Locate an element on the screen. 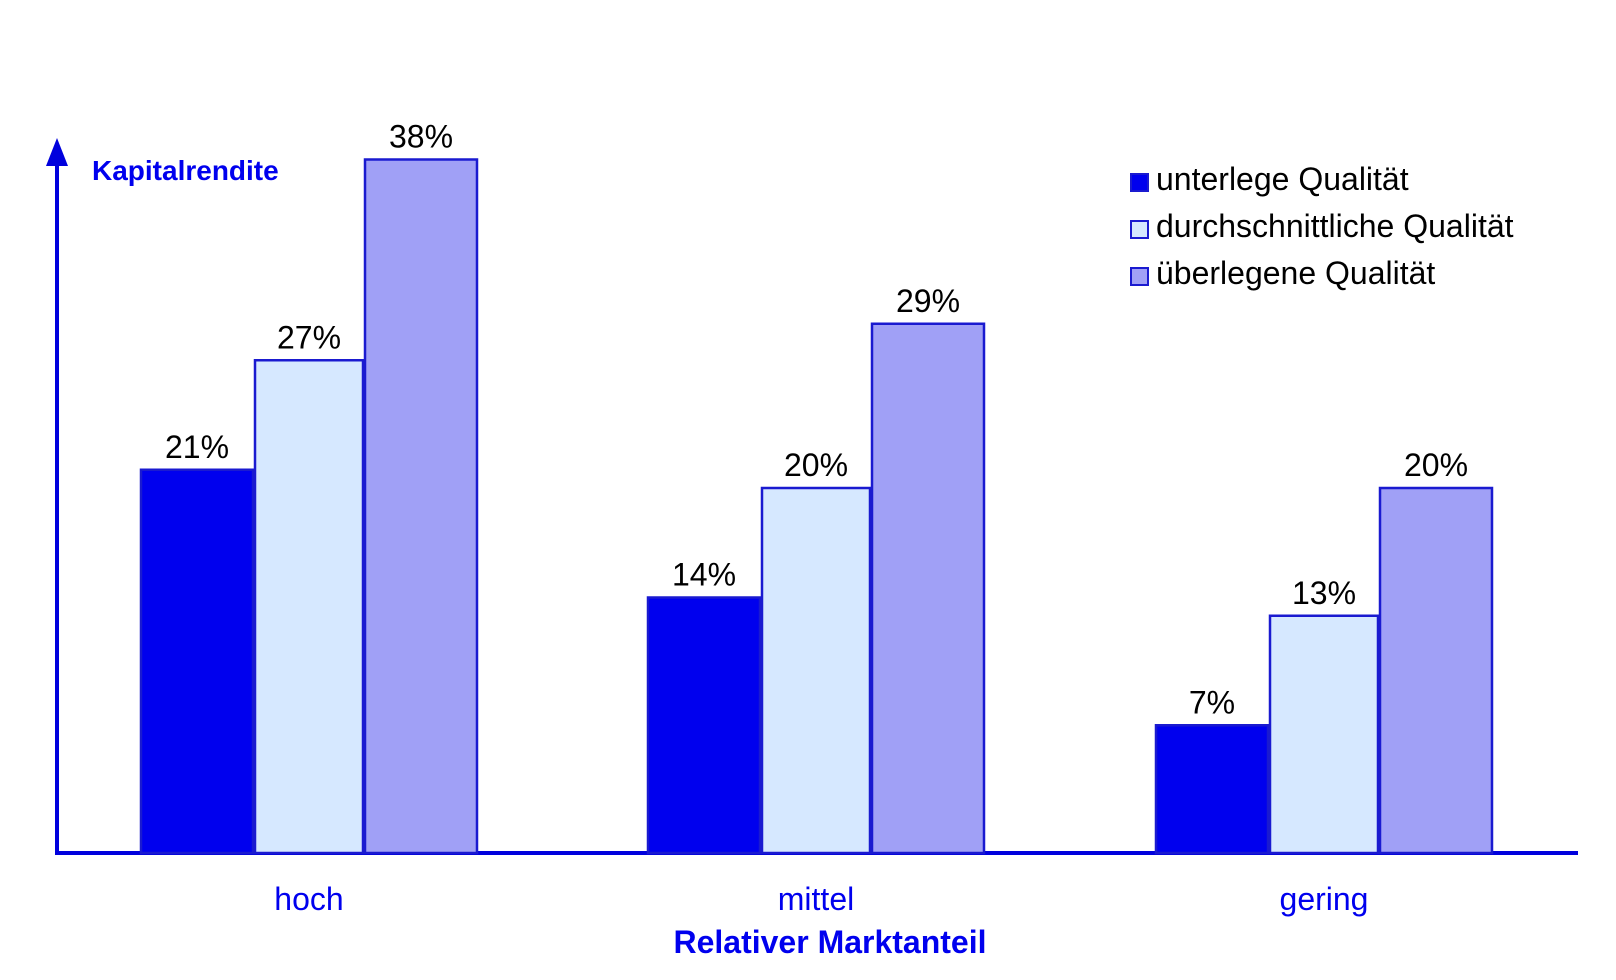  bar-hoch-ueberlegene-qualitaet is located at coordinates (421, 506).